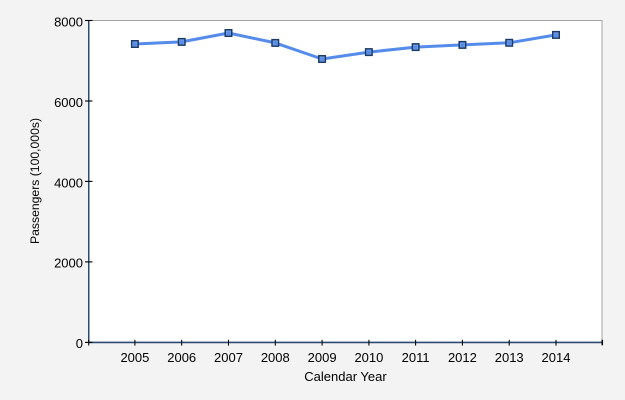  Describe the element at coordinates (68, 182) in the screenshot. I see `svg-text: 4000` at that location.